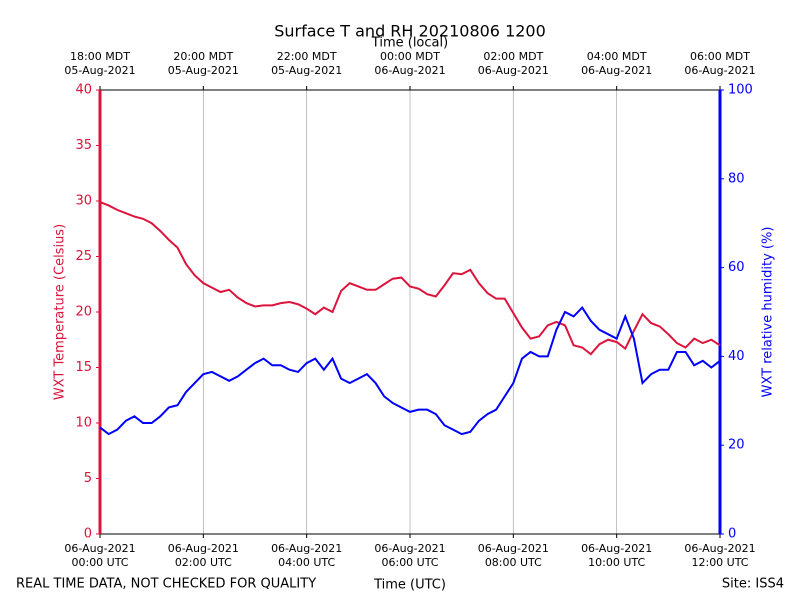 The image size is (800, 600). What do you see at coordinates (307, 555) in the screenshot?
I see `x-tick-label: 06-Aug-2021 04:00 UTC` at bounding box center [307, 555].